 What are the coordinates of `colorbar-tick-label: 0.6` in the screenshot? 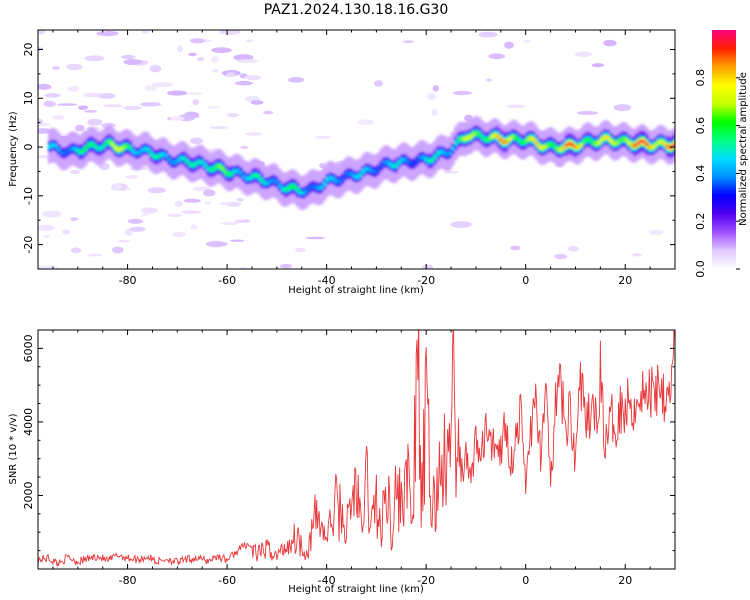 It's located at (700, 126).